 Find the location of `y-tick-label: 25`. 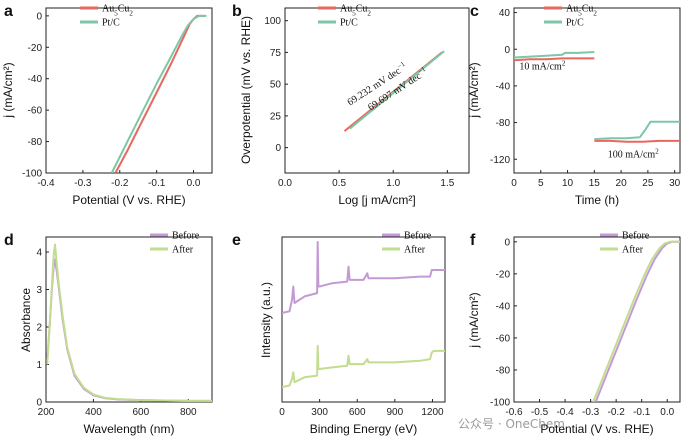

y-tick-label: 25 is located at coordinates (276, 116).